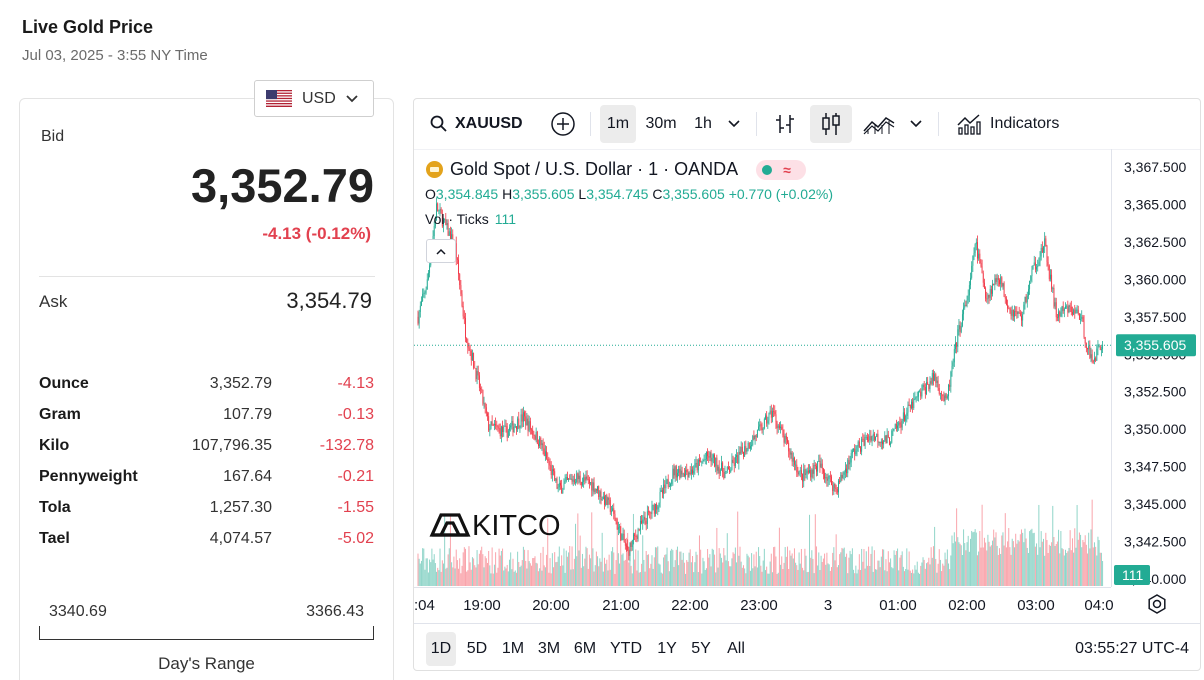 The height and width of the screenshot is (680, 1204). I want to click on chart-settings-button, so click(1157, 604).